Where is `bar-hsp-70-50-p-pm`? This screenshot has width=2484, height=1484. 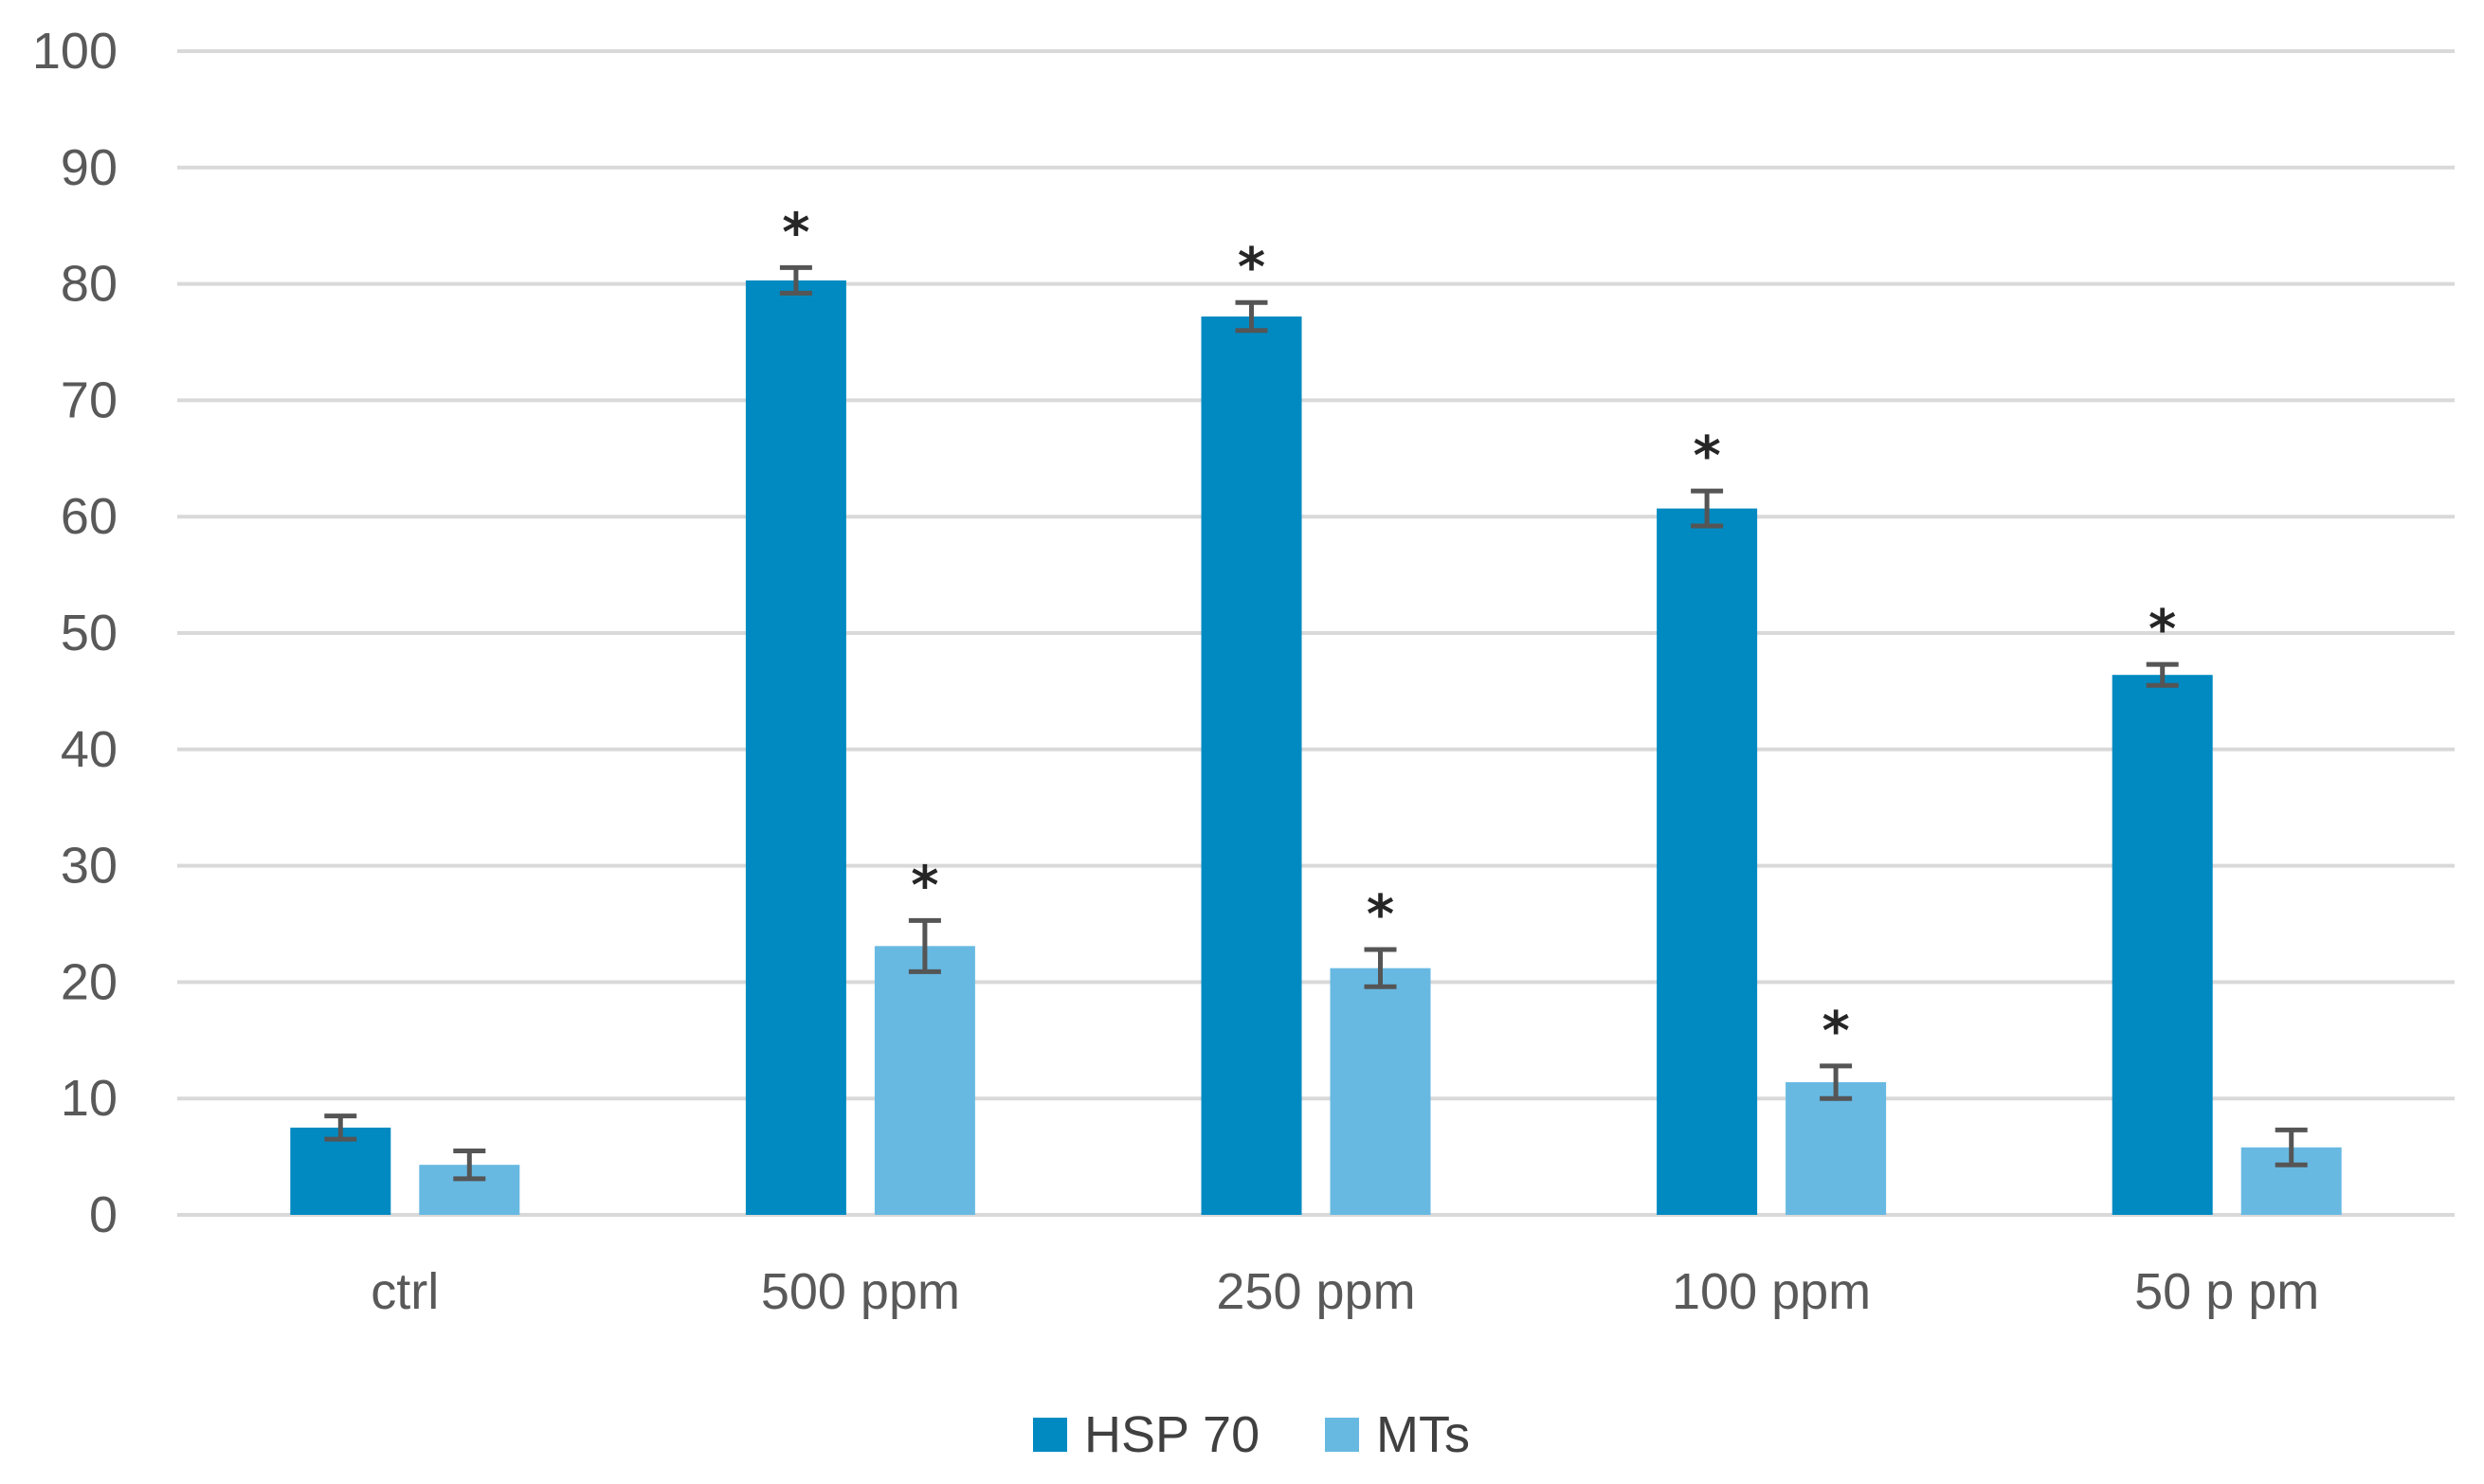
bar-hsp-70-50-p-pm is located at coordinates (2162, 945).